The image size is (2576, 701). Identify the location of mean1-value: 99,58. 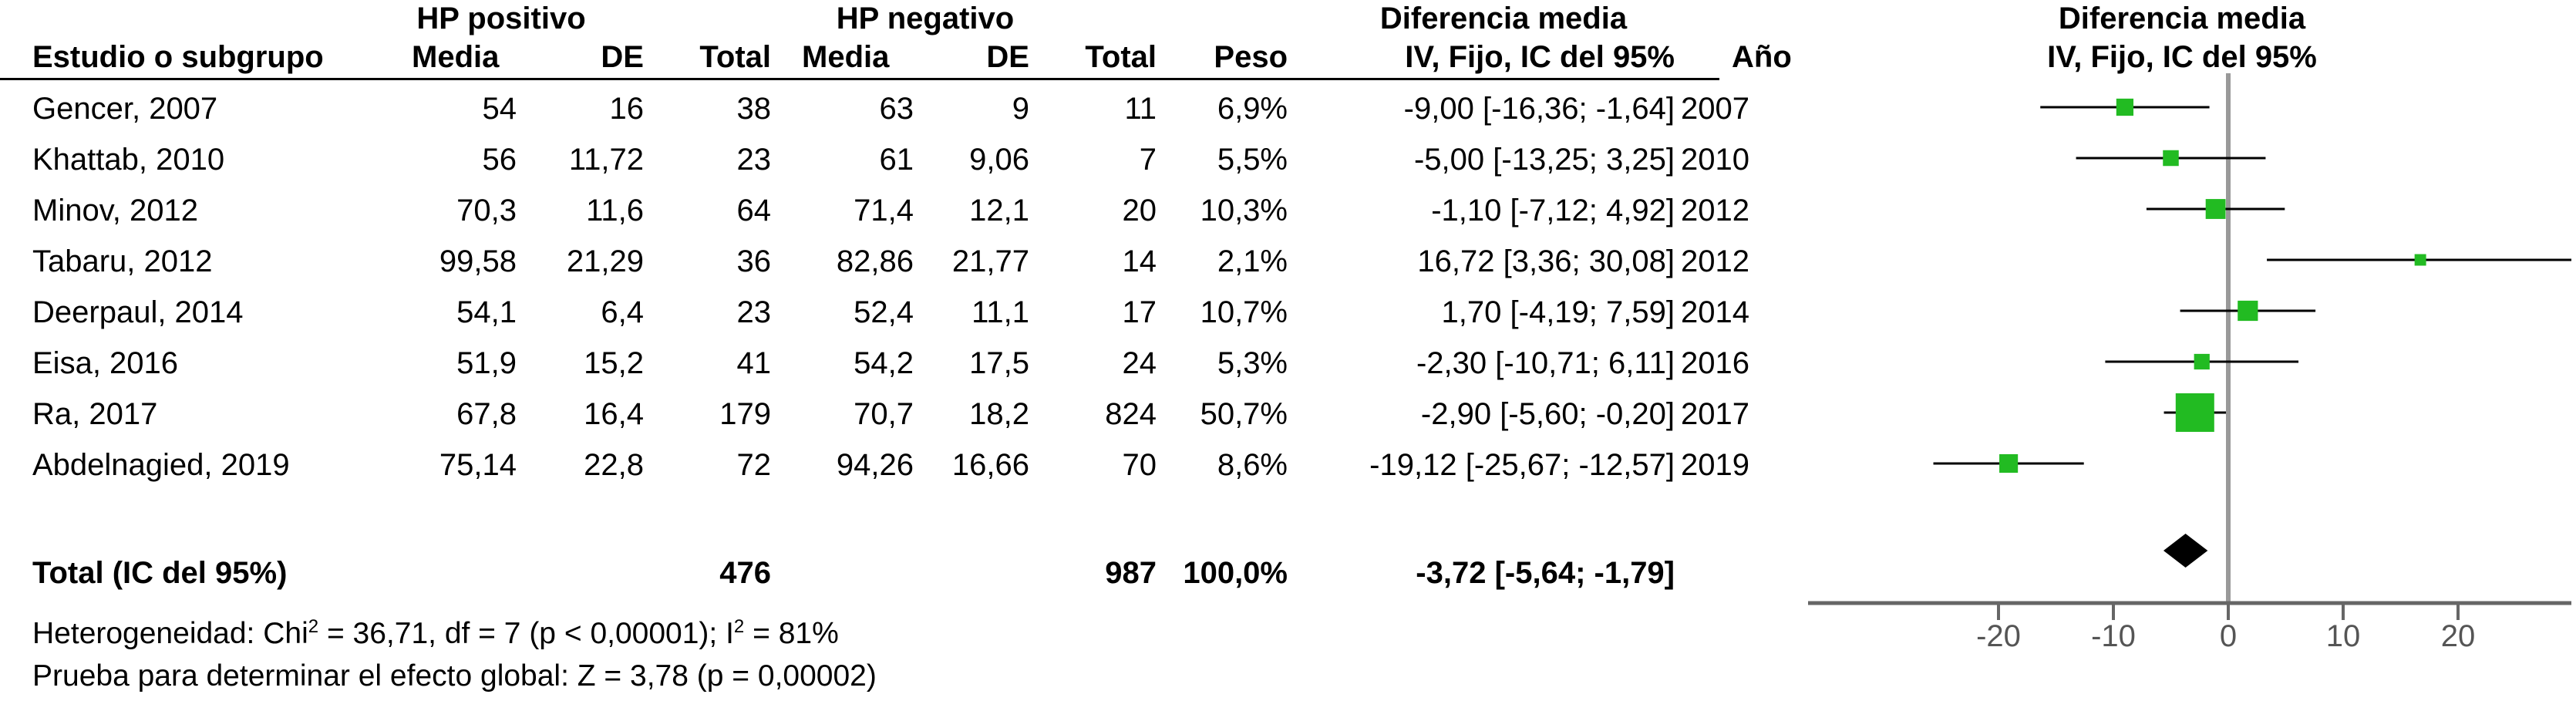
(478, 261).